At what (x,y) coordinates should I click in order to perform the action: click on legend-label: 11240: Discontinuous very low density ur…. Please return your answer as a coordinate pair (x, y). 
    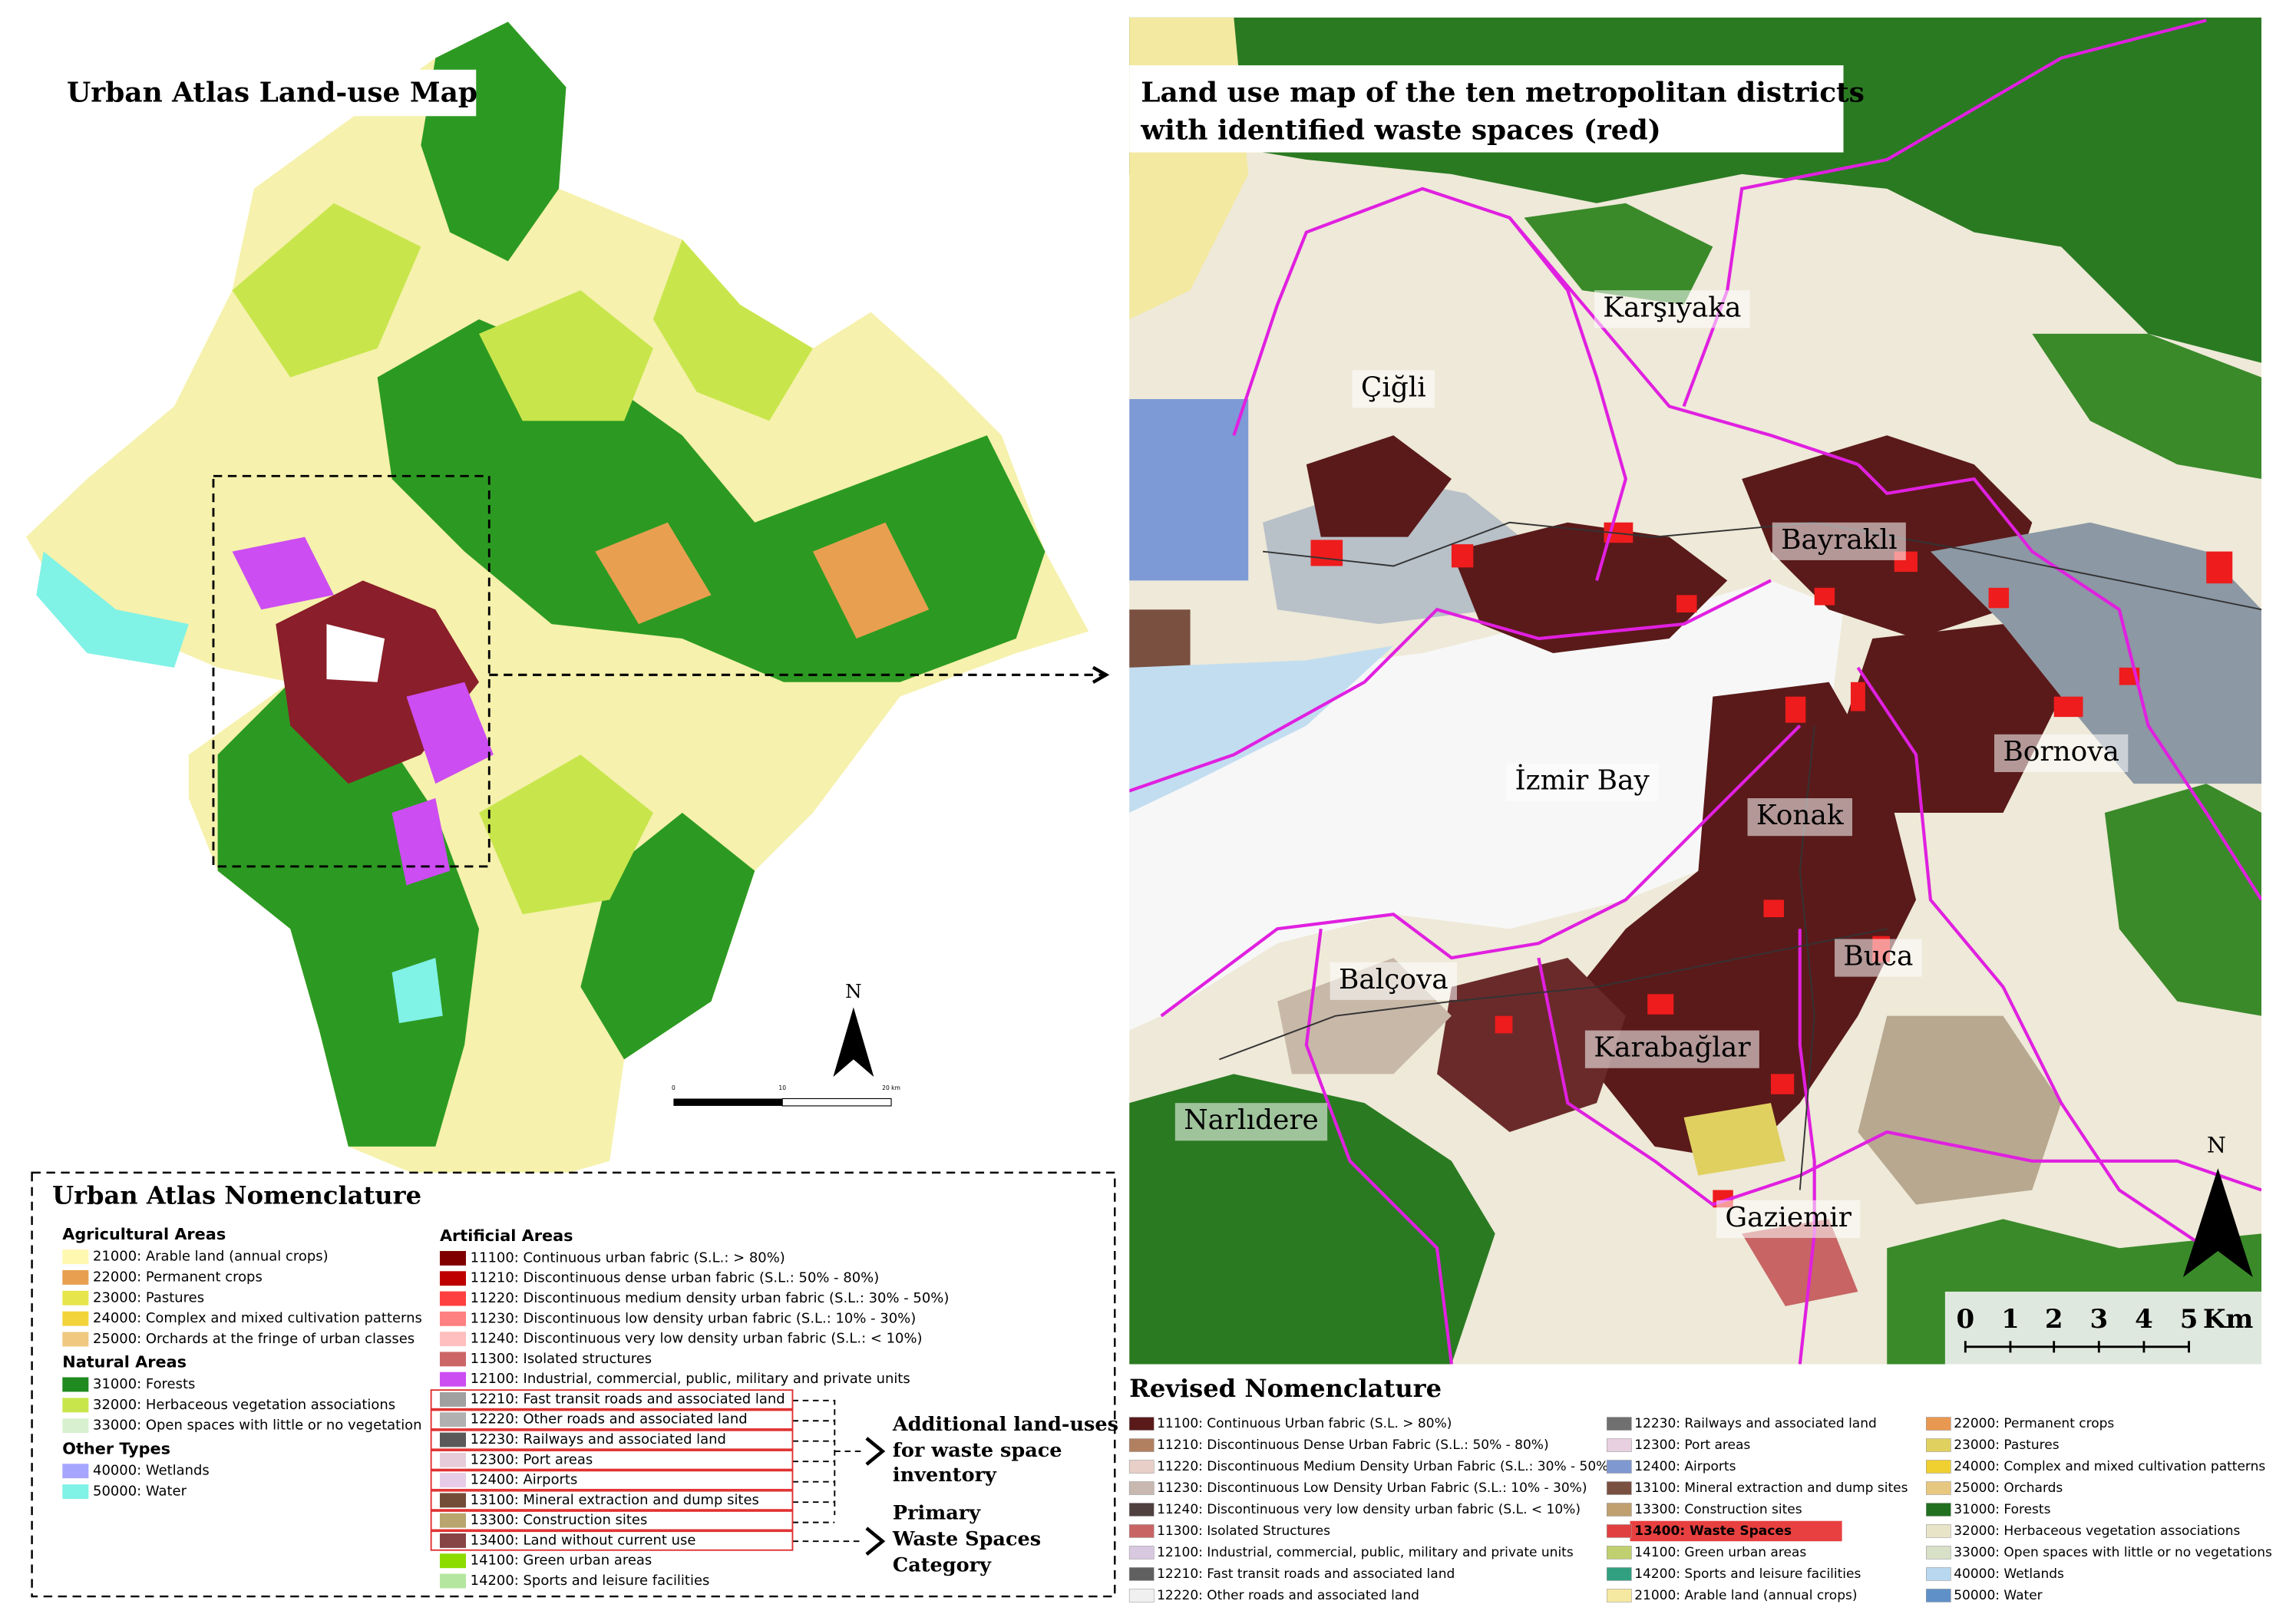
    Looking at the image, I should click on (697, 1339).